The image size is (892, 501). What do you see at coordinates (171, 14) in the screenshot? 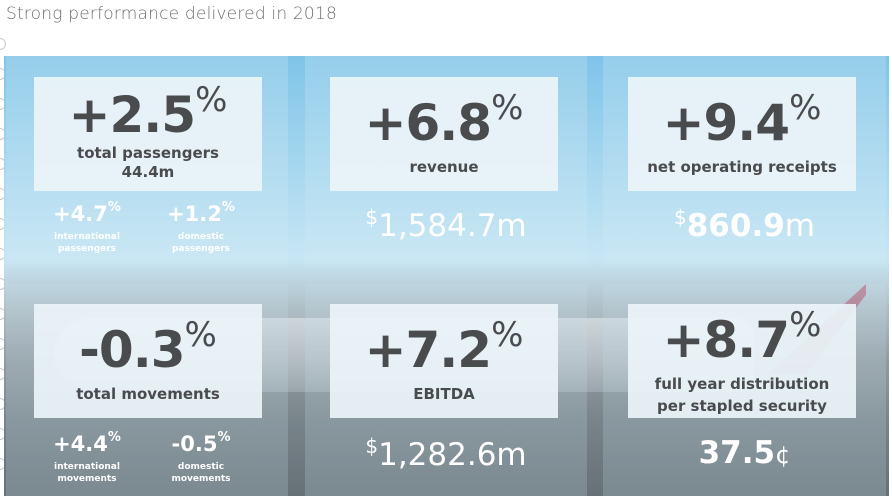
I see `page-title: Strong performance delivered in 2018` at bounding box center [171, 14].